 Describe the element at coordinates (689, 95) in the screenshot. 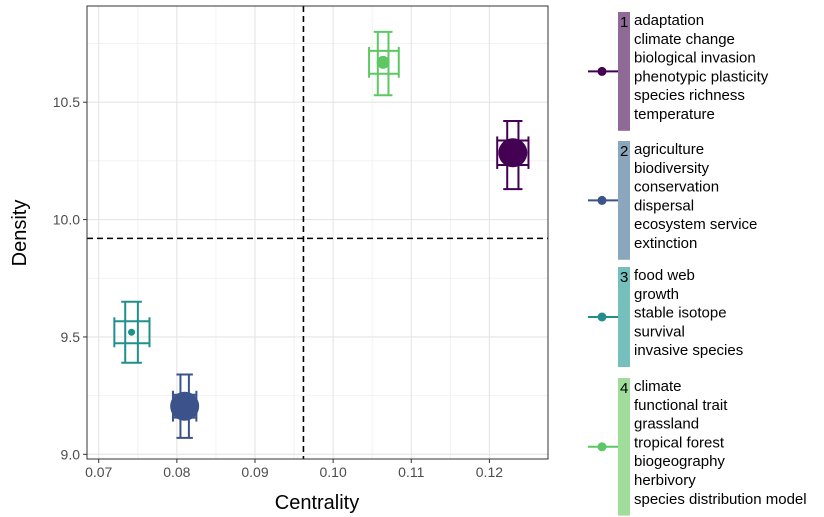

I see `legend-term: species richness` at that location.